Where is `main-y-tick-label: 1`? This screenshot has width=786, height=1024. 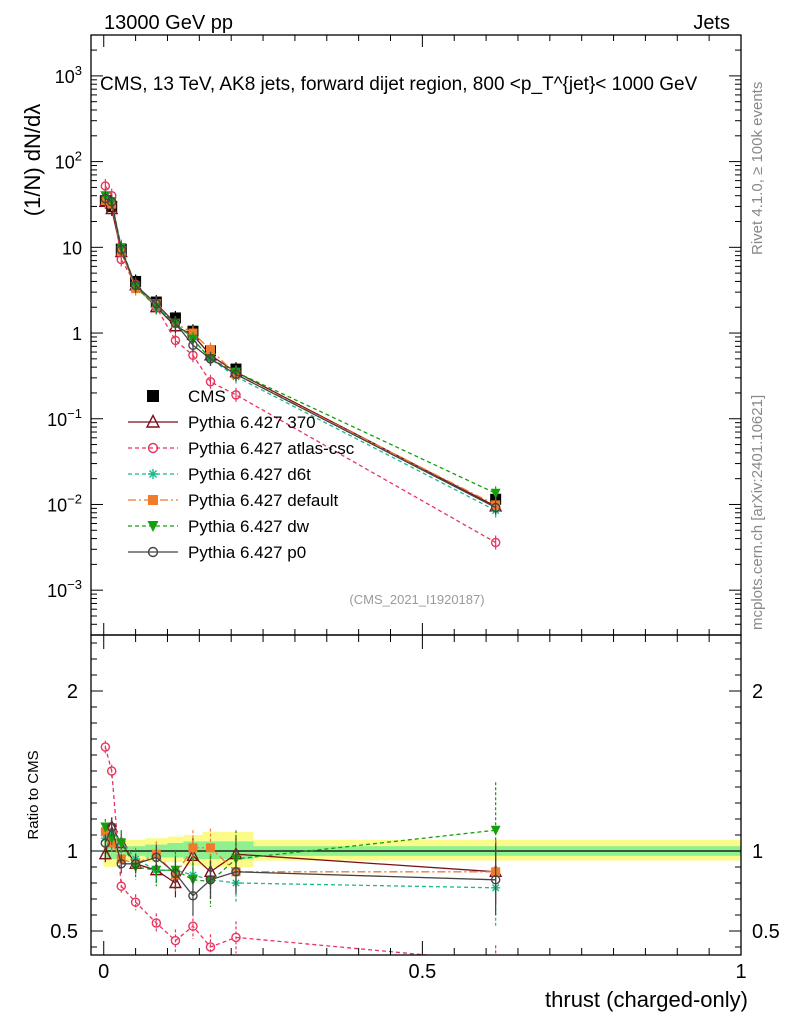
main-y-tick-label: 1 is located at coordinates (77, 334).